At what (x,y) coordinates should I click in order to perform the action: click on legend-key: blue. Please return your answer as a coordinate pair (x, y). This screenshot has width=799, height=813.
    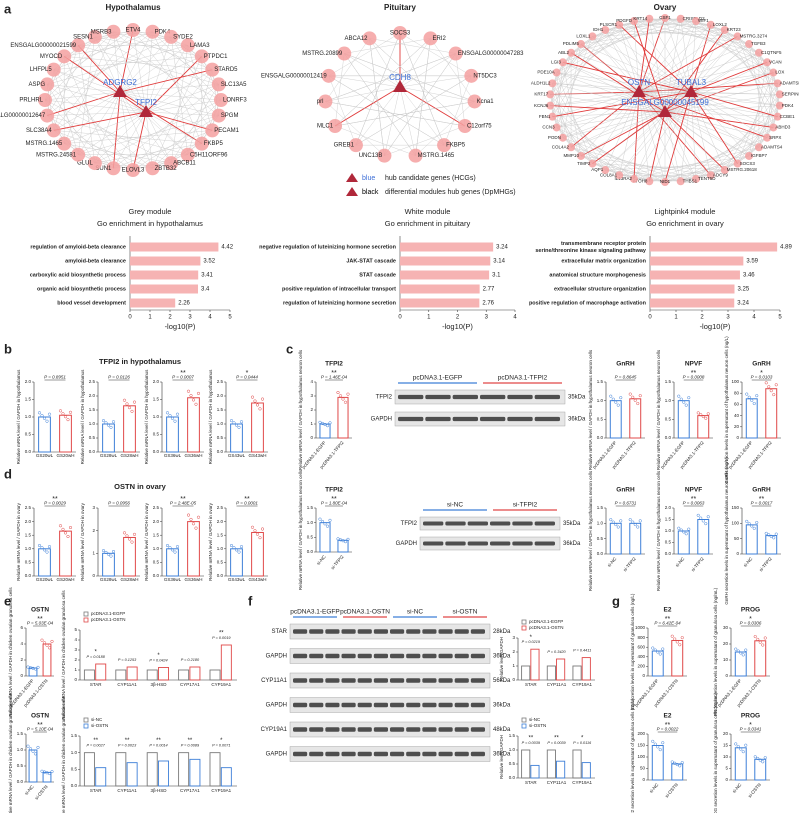
    Looking at the image, I should click on (368, 178).